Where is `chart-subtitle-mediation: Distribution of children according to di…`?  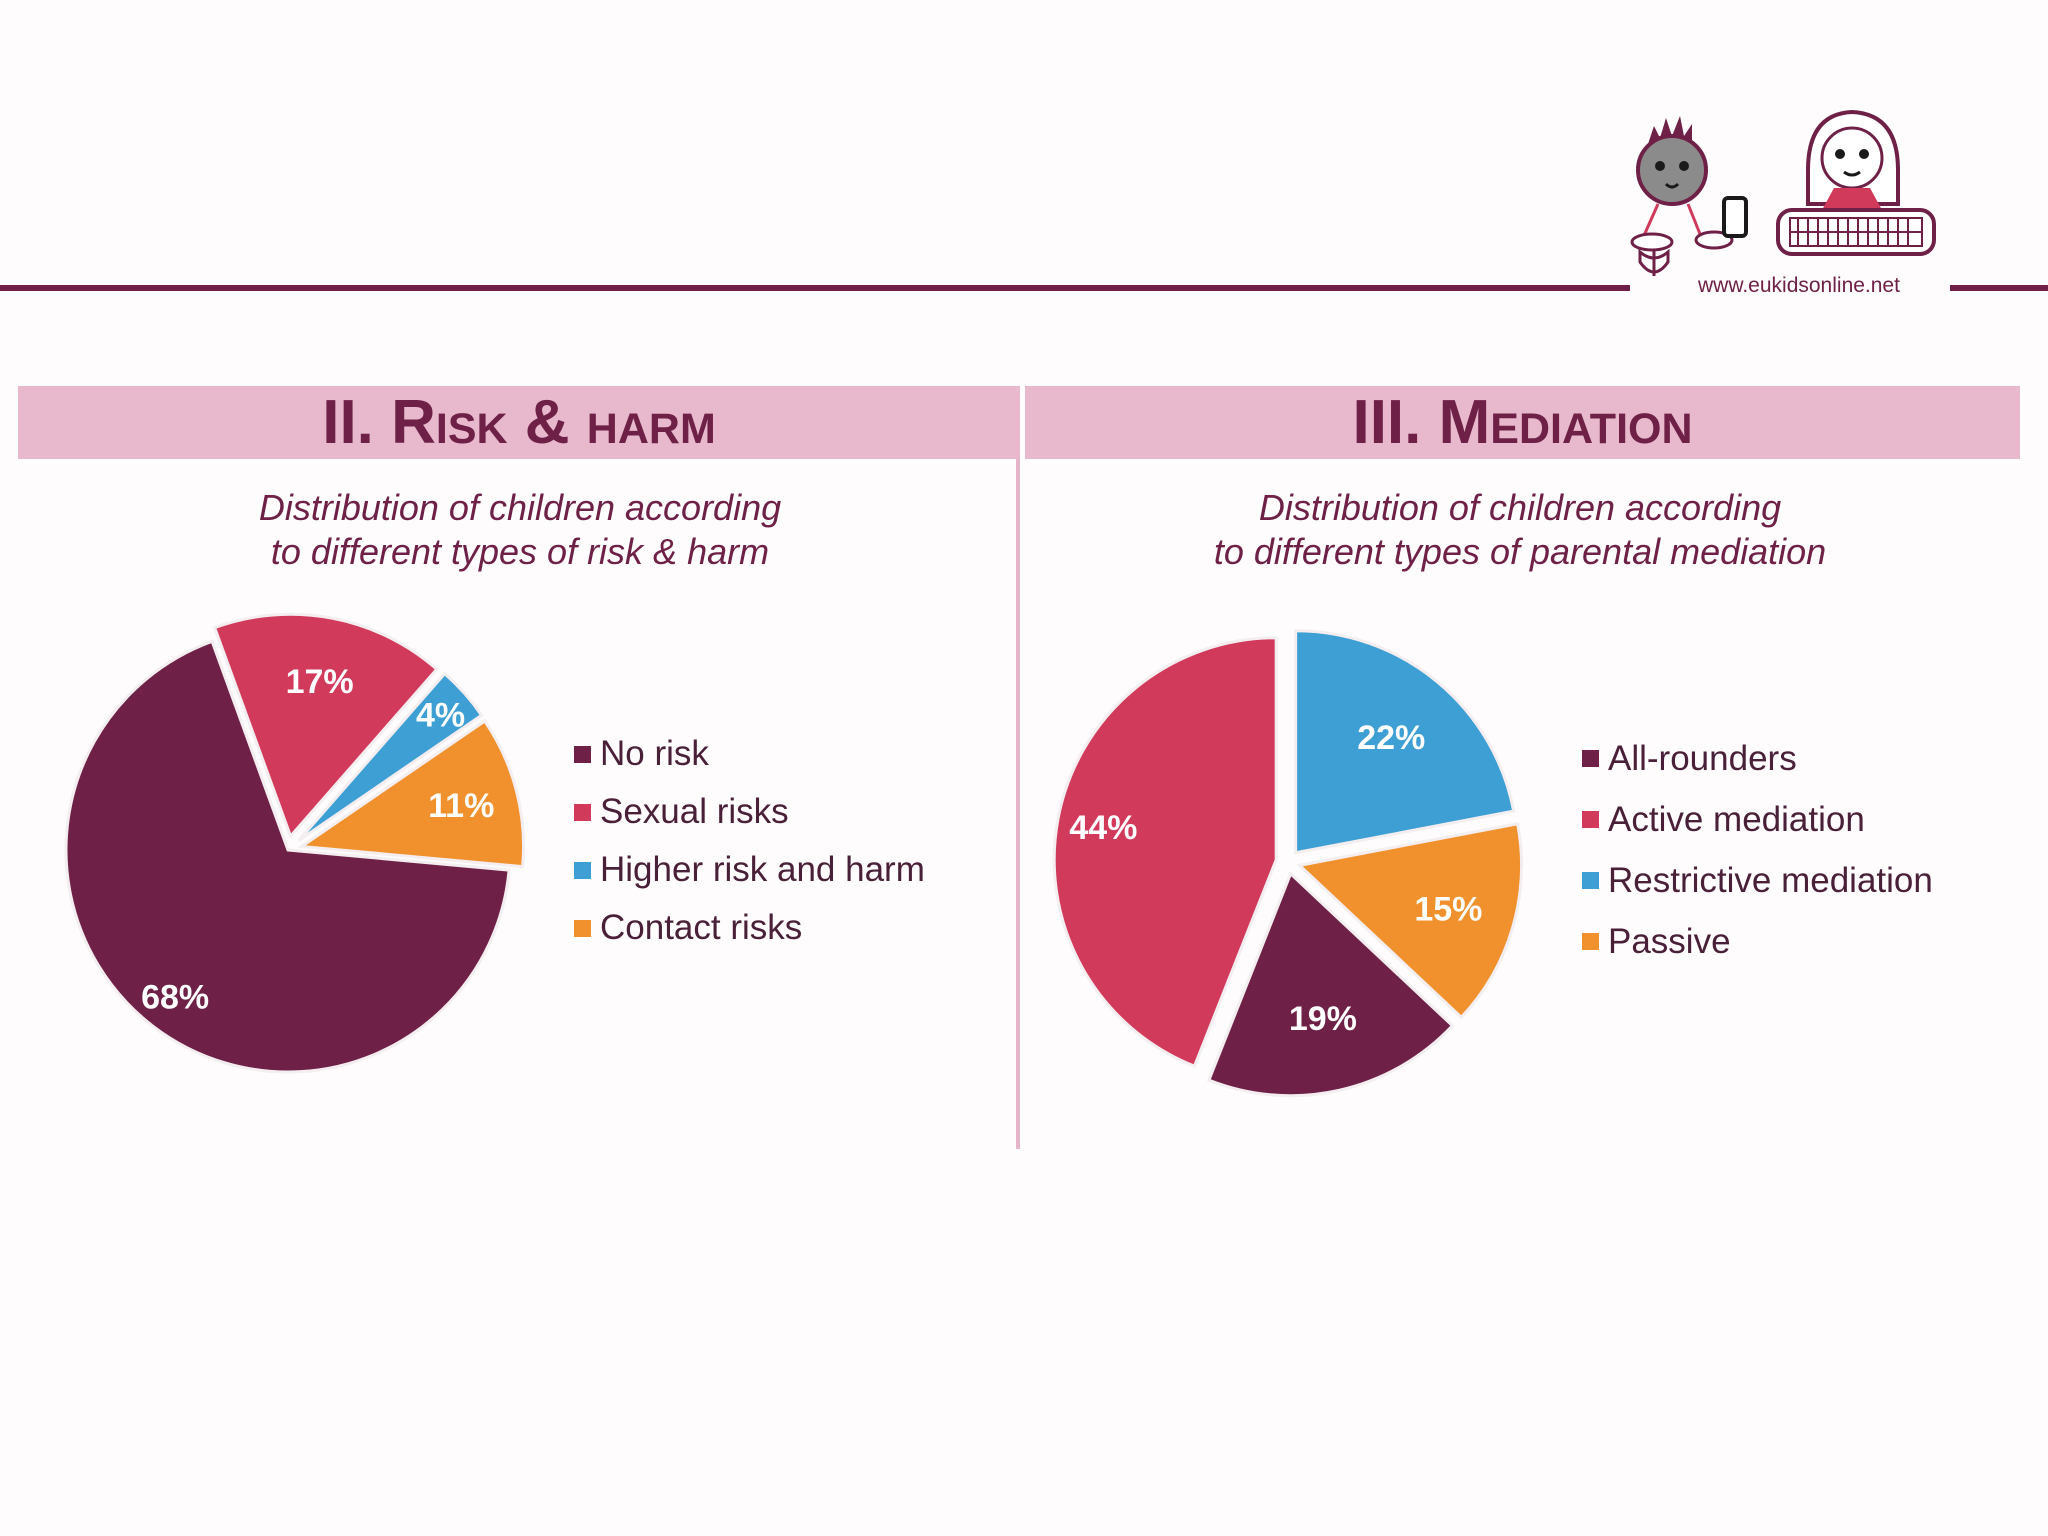
chart-subtitle-mediation: Distribution of children according to di… is located at coordinates (1520, 530).